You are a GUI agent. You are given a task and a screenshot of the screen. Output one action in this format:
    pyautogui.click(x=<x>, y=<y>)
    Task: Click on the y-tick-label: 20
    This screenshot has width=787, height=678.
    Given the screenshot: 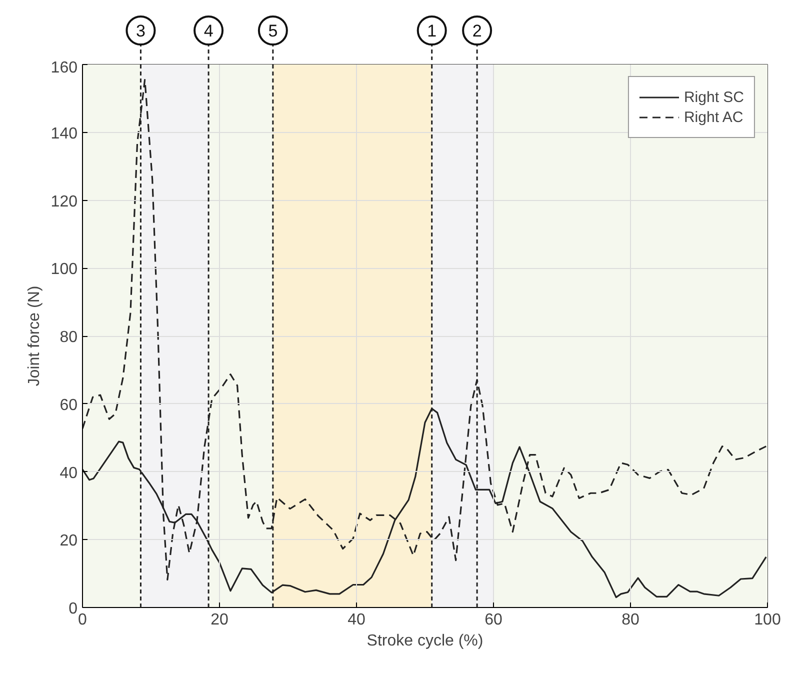 What is the action you would take?
    pyautogui.click(x=69, y=541)
    